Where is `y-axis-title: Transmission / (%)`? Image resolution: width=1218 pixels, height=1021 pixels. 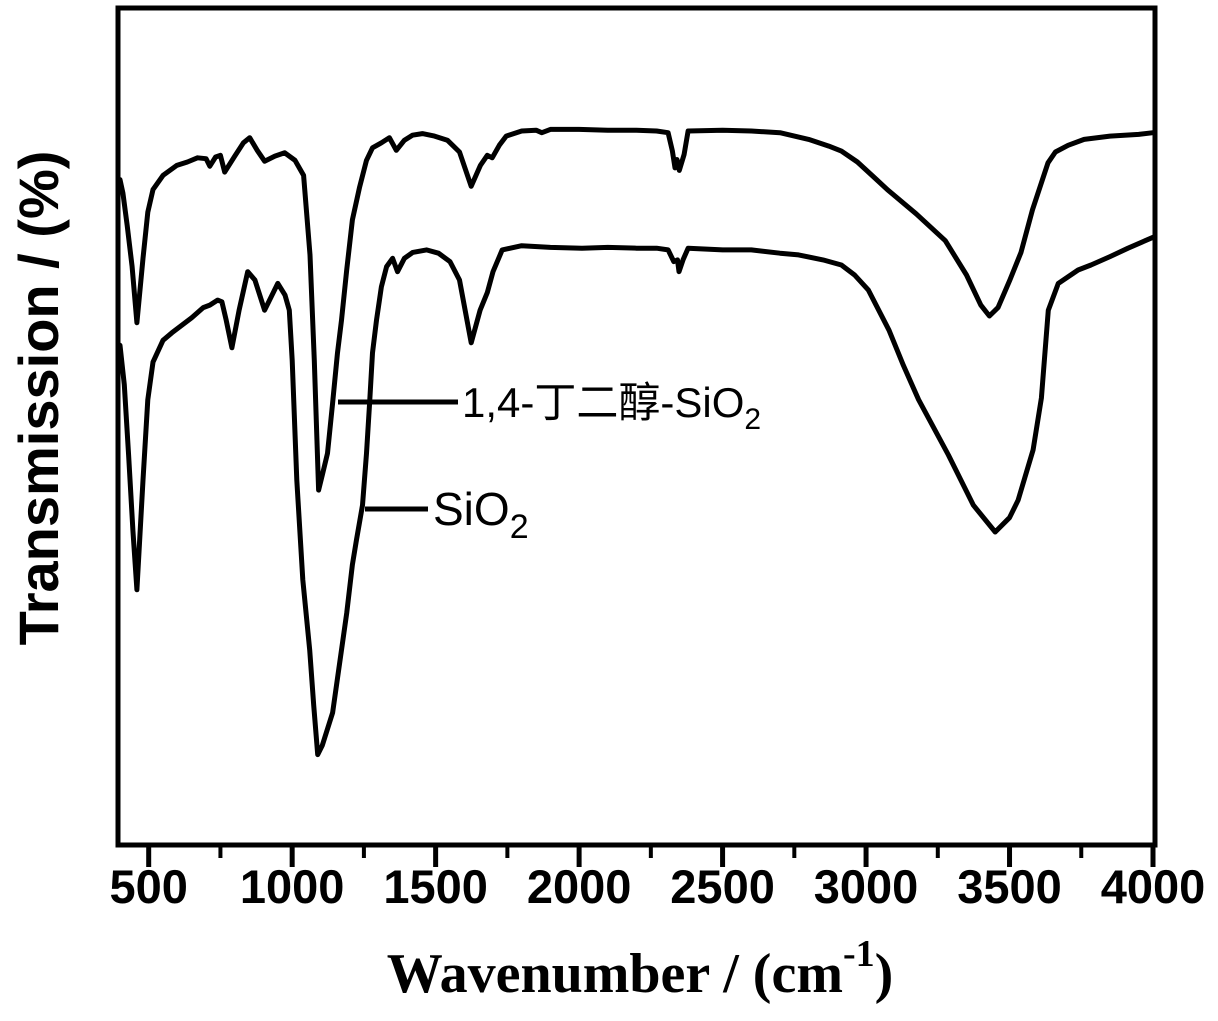
y-axis-title: Transmission / (%) is located at coordinates (38, 398).